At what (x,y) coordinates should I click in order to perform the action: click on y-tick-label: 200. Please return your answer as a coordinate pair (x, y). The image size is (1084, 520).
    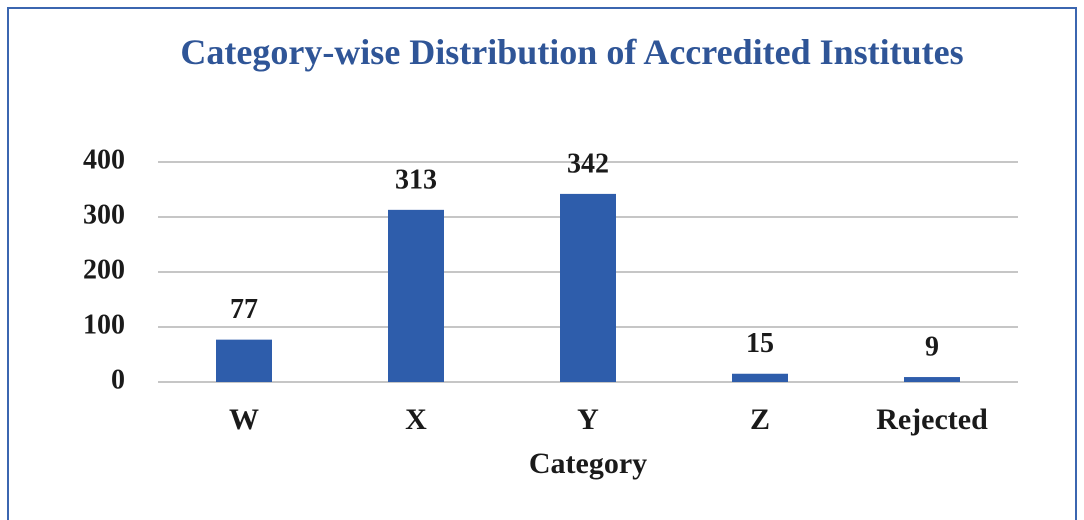
    Looking at the image, I should click on (104, 269).